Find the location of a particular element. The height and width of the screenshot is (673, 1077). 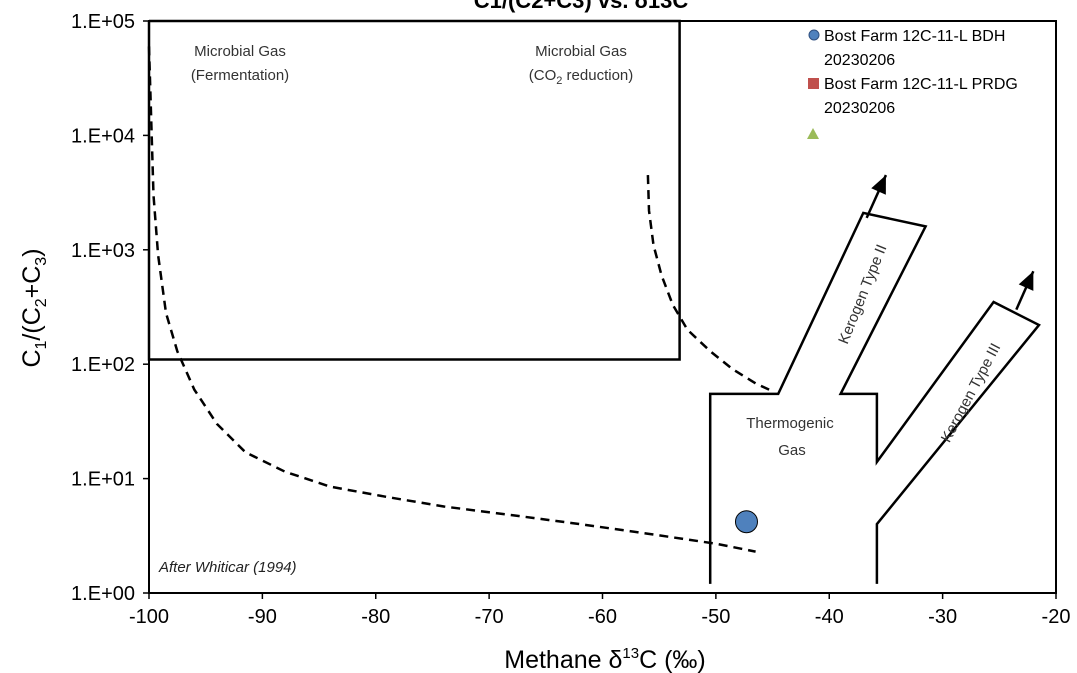

region-label-thermogenic-line1: Thermogenic is located at coordinates (790, 423).